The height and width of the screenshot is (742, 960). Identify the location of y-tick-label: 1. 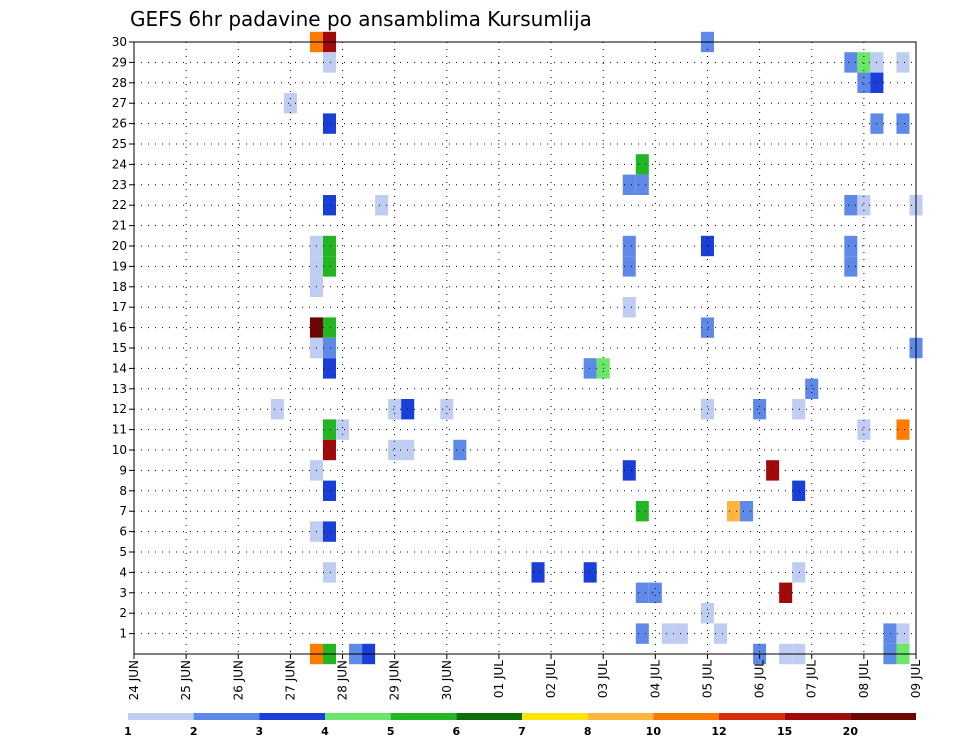
(123, 634).